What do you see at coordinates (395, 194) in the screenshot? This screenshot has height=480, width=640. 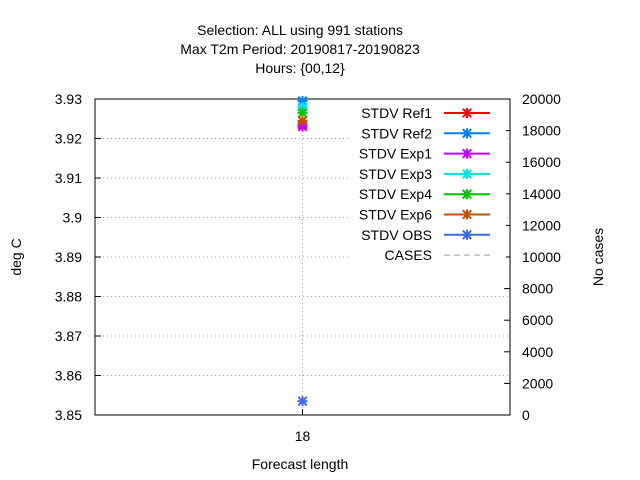 I see `legend-label: STDV Exp4` at bounding box center [395, 194].